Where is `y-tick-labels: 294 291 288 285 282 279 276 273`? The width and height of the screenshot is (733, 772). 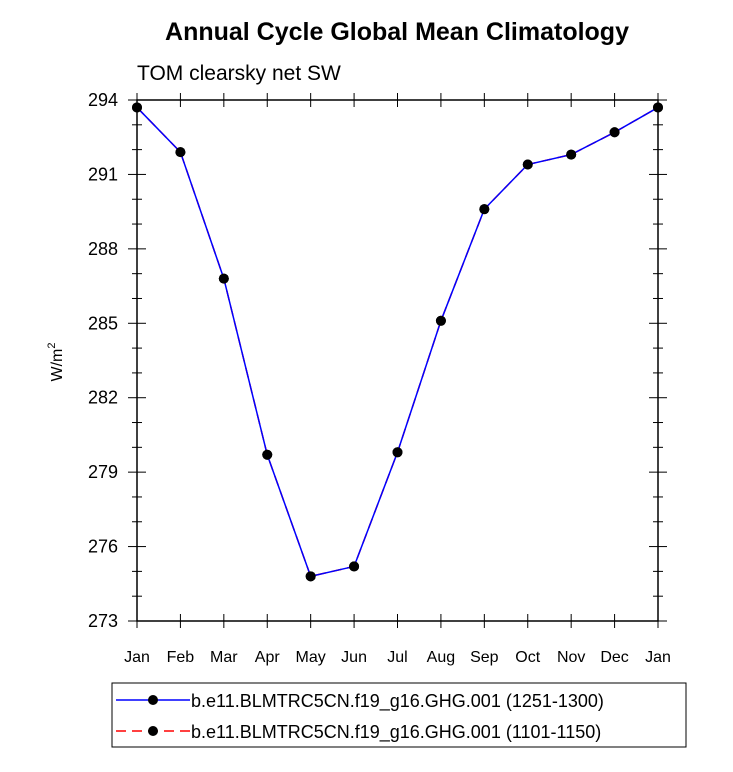
y-tick-labels: 294 291 288 285 282 279 276 273 is located at coordinates (103, 360).